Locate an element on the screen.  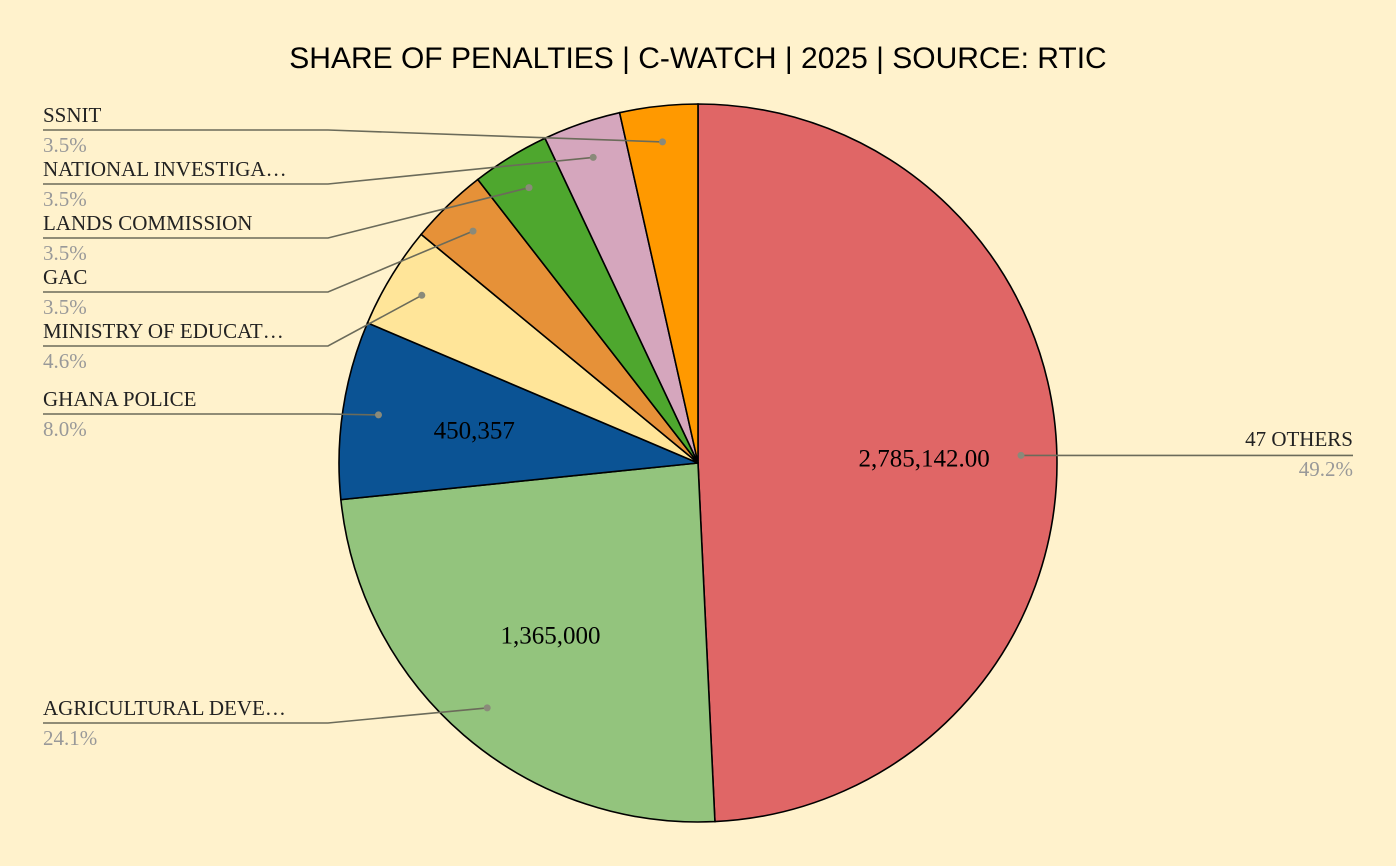
leader-line-lands-commission is located at coordinates (286, 212).